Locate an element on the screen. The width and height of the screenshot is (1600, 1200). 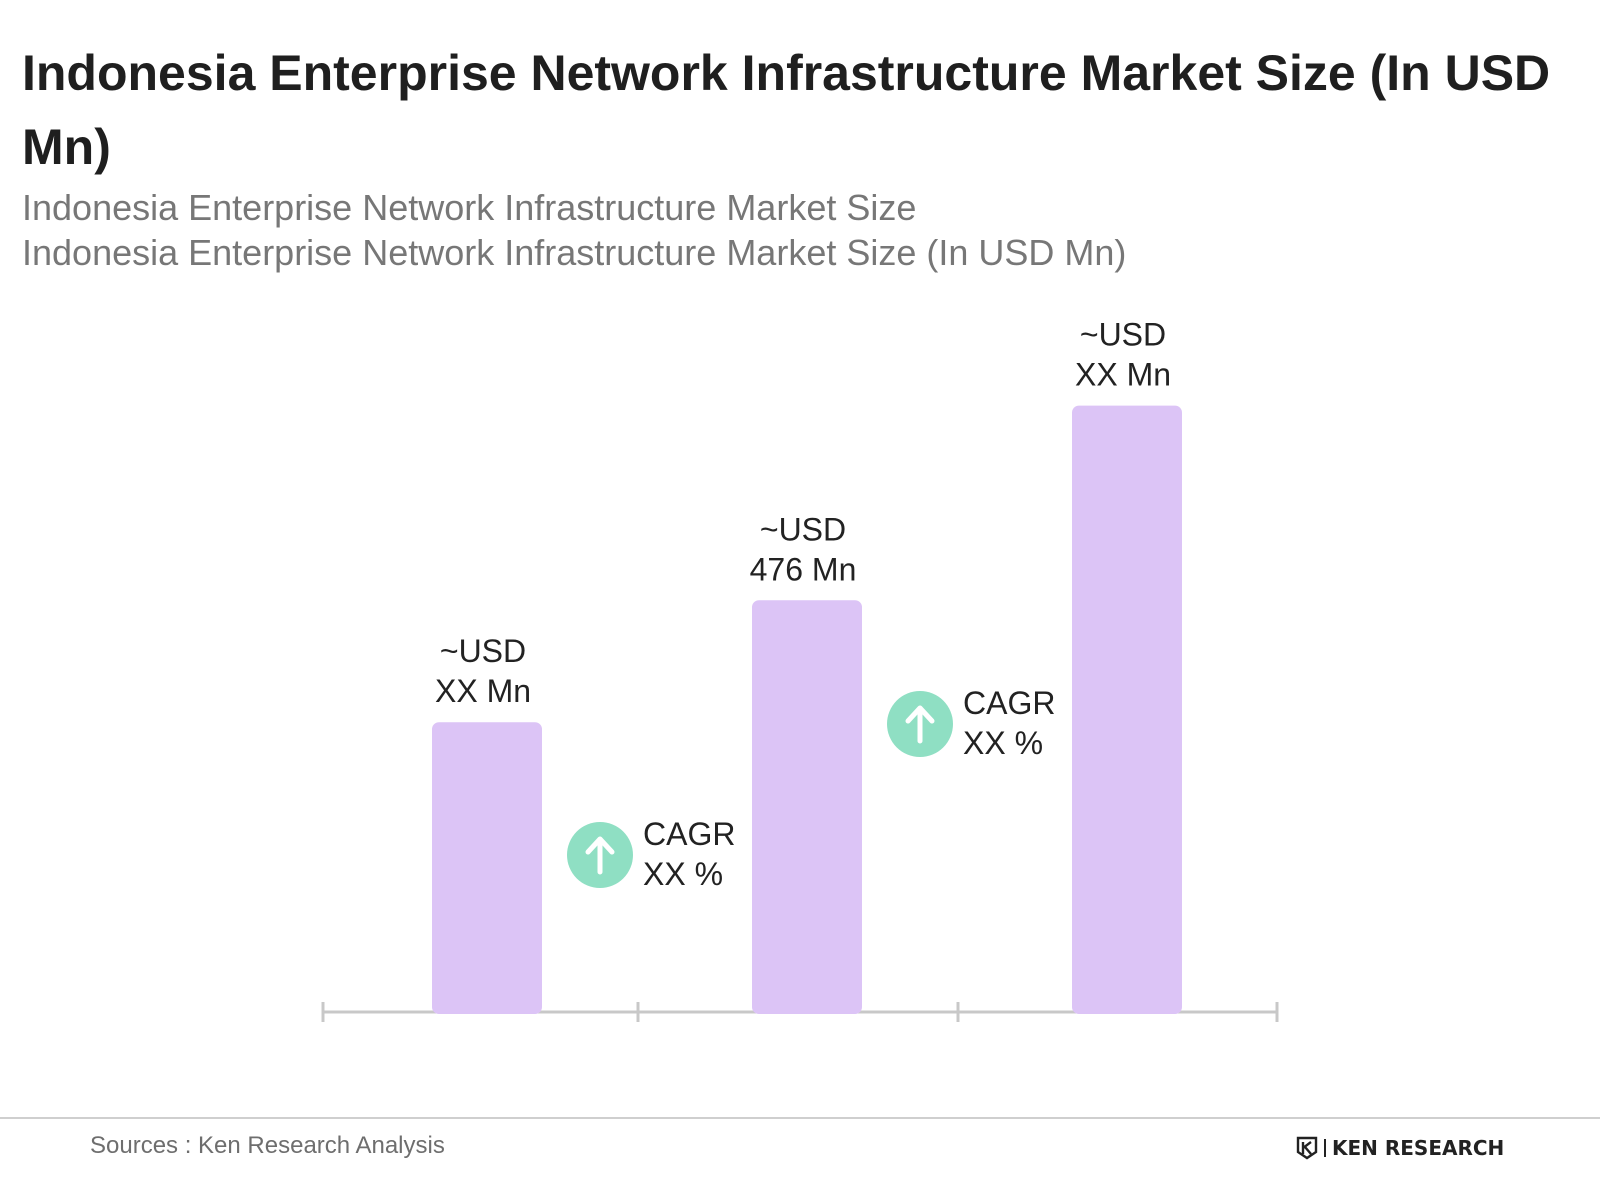
ken-research-logo-icon is located at coordinates (1307, 1148).